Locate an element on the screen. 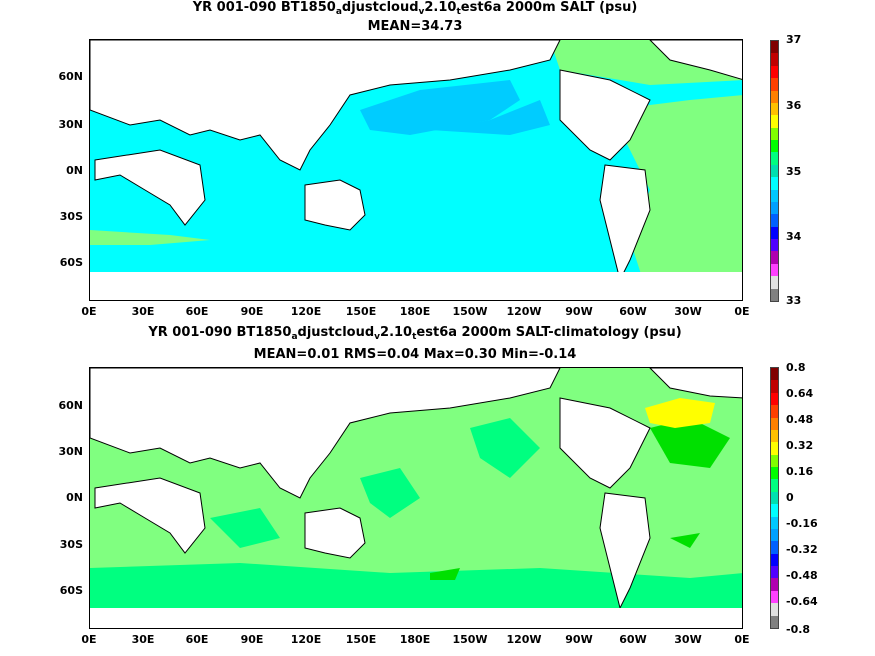  colorbar-label: -0.48 is located at coordinates (802, 575).